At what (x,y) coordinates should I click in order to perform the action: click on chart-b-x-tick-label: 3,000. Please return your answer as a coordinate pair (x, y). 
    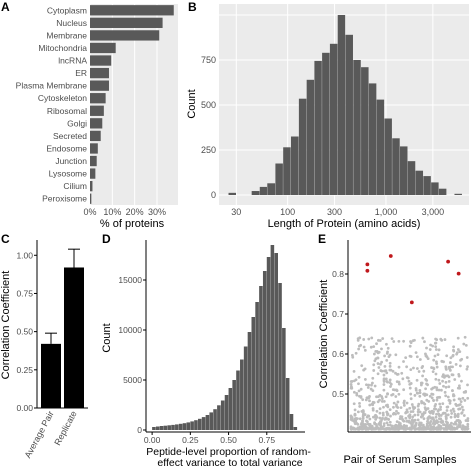
    Looking at the image, I should click on (433, 212).